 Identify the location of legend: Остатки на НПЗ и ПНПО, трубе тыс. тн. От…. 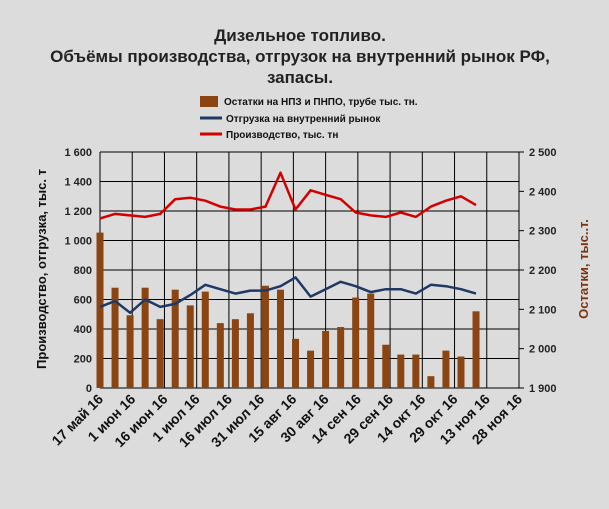
(309, 118).